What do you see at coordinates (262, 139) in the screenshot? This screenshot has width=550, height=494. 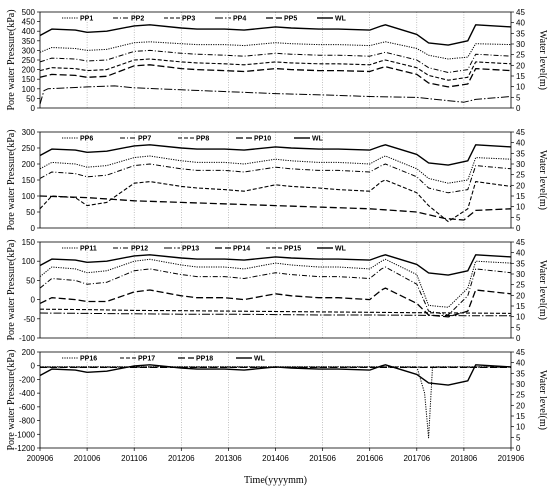 I see `legend-label: PP10` at bounding box center [262, 139].